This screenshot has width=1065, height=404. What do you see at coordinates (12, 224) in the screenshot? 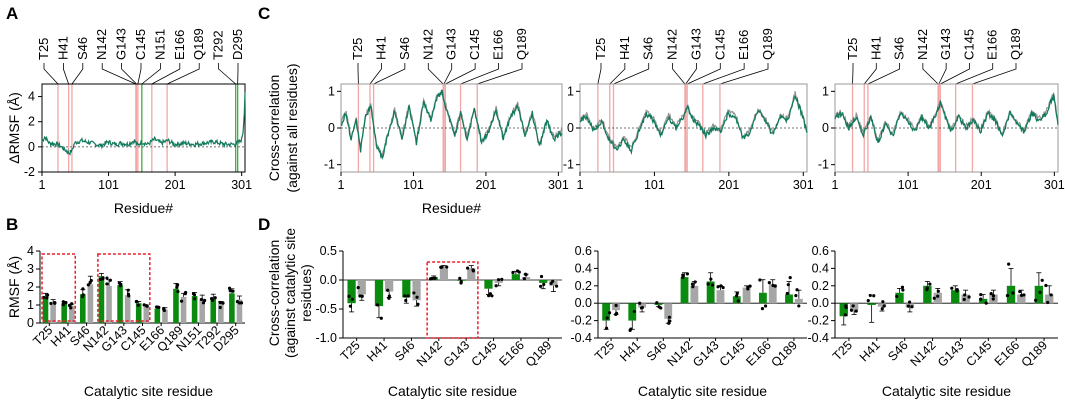
I see `panel-letter-b: B` at bounding box center [12, 224].